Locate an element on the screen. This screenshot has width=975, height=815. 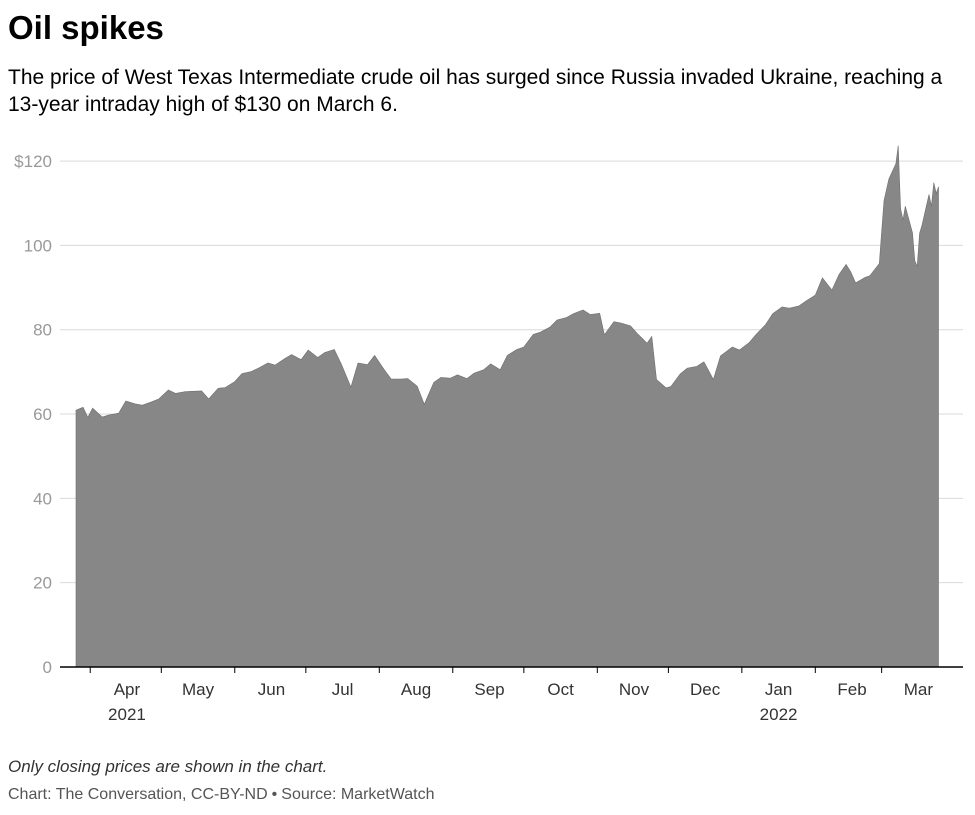
x-tick-label: Oct is located at coordinates (560, 689).